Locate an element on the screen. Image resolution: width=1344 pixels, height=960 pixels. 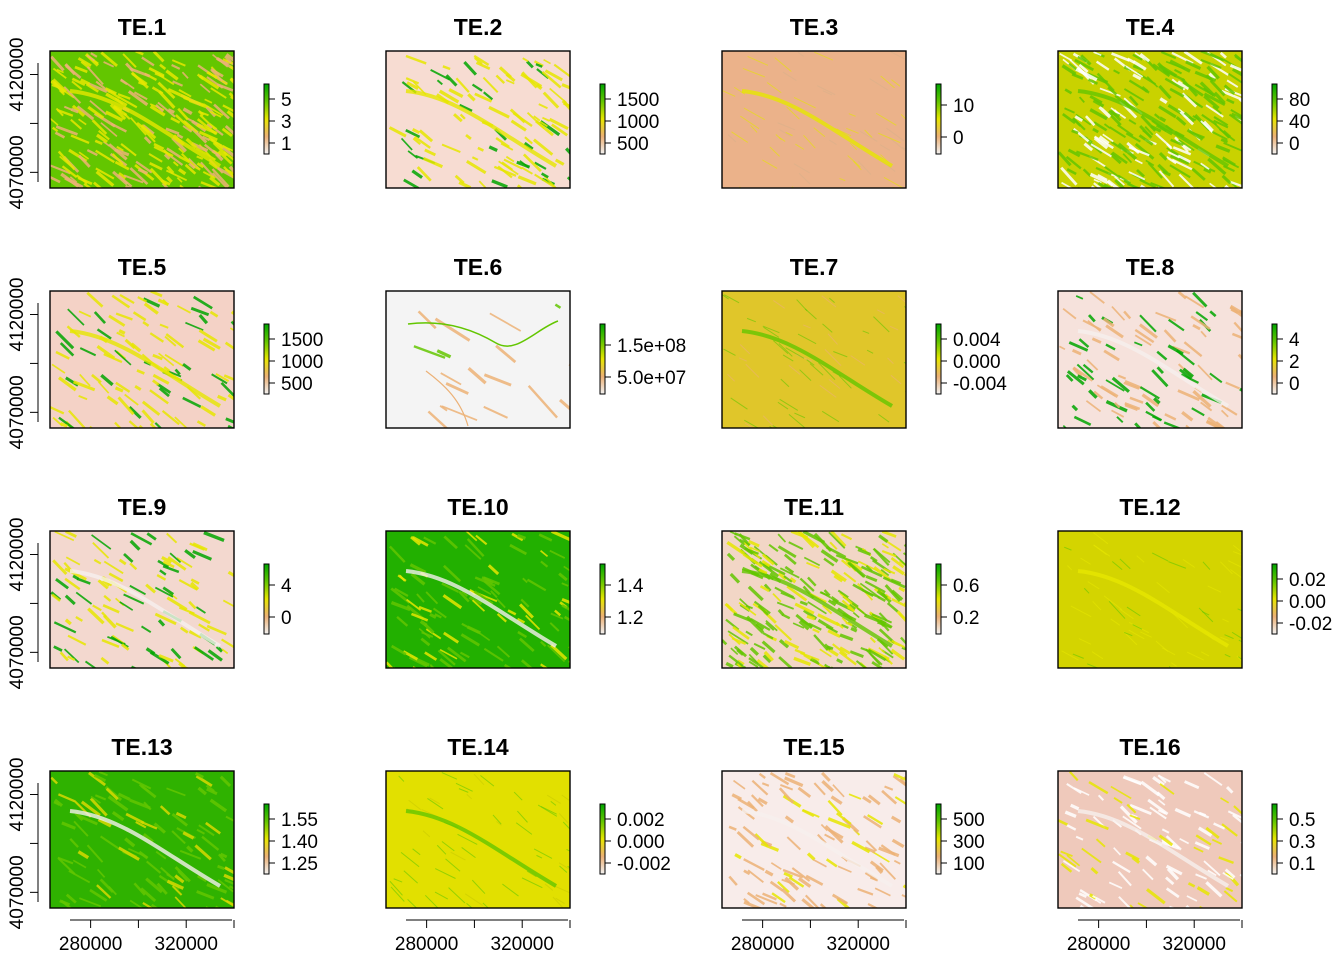
legend-label: 0 is located at coordinates (286, 618).